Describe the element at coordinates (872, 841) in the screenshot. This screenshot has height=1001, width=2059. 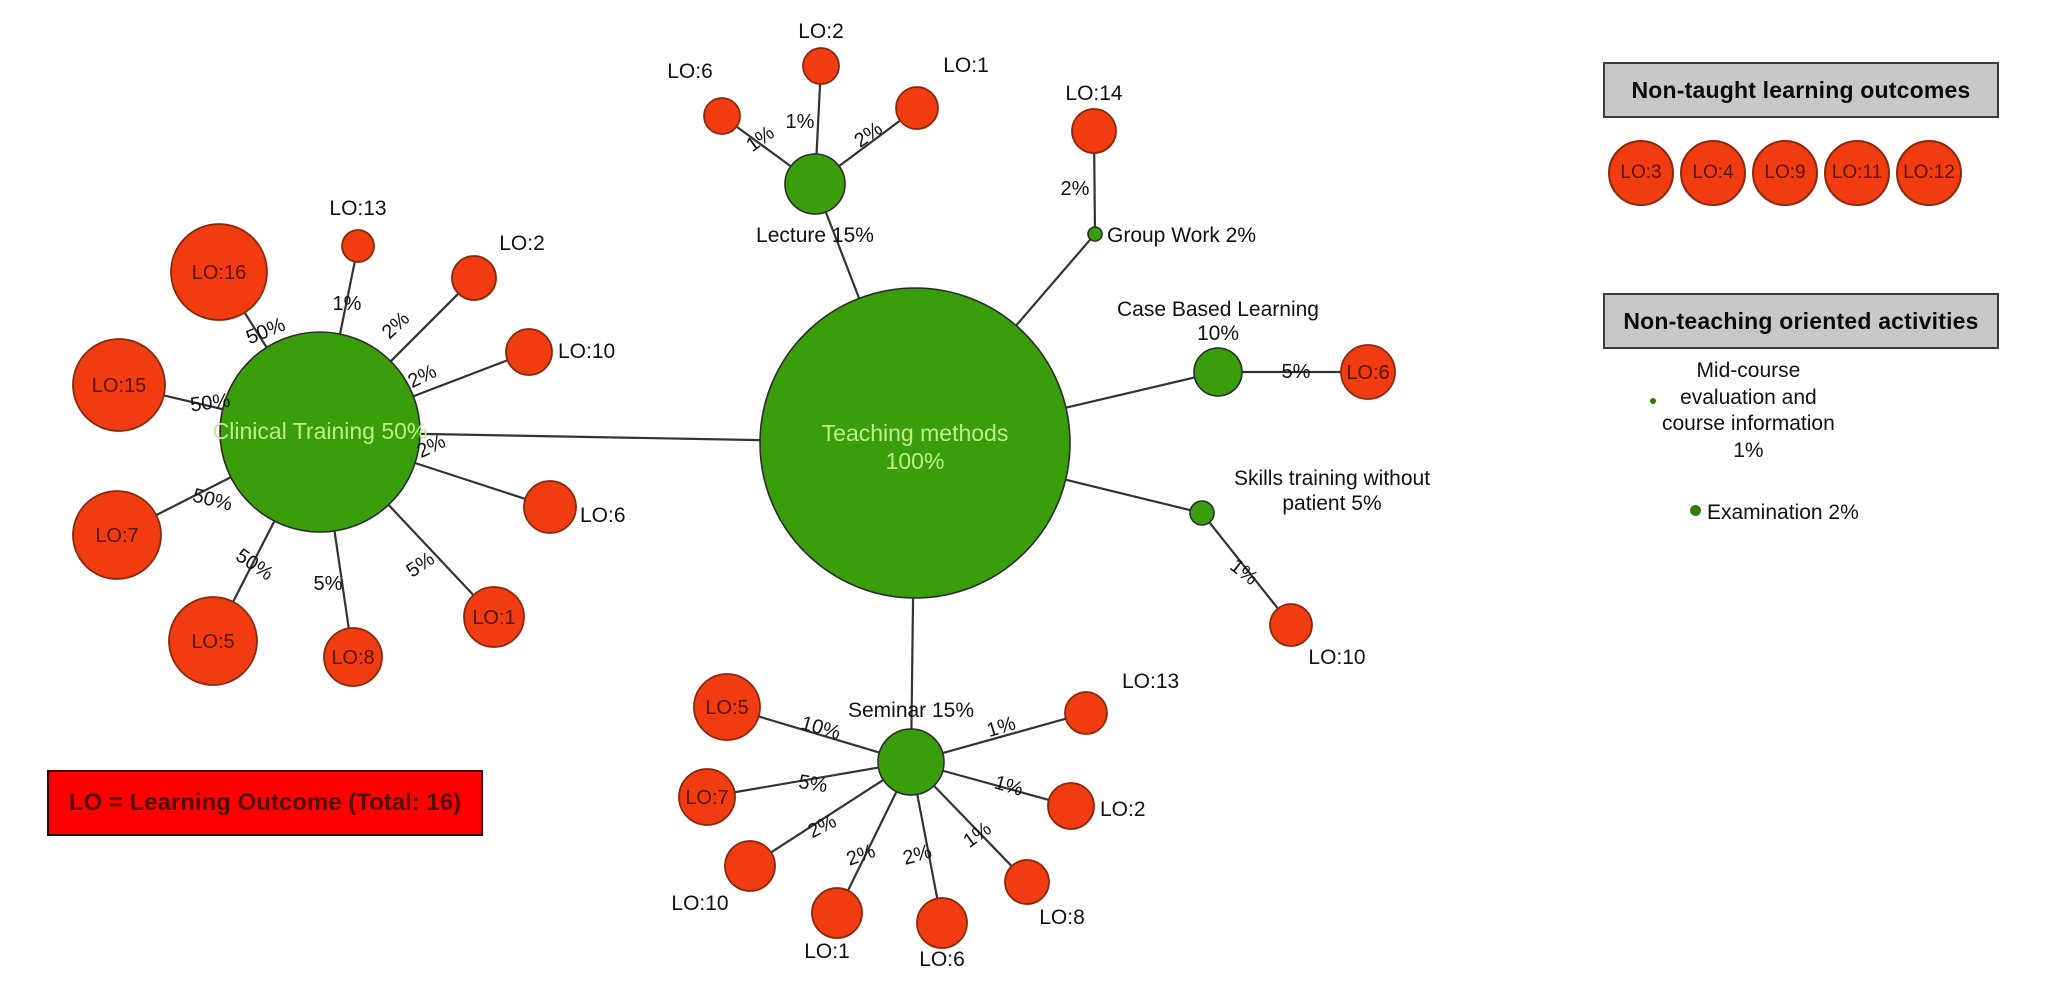
I see `edge-seminar-to-sem-lo1` at that location.